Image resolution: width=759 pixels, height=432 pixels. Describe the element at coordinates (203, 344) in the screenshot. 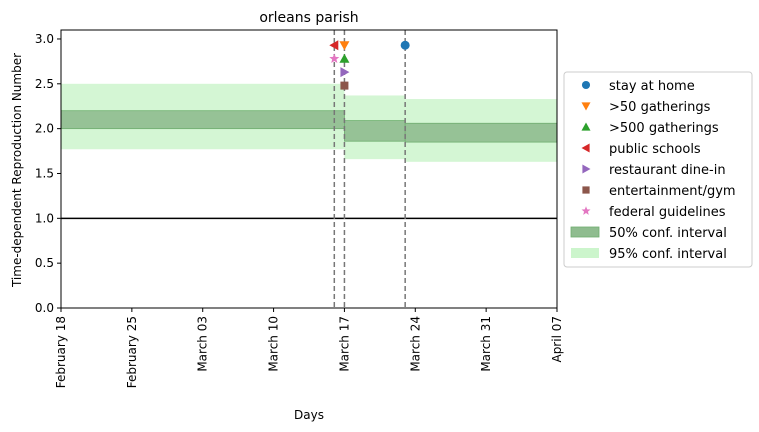

I see `x-tick-label: March 03` at that location.